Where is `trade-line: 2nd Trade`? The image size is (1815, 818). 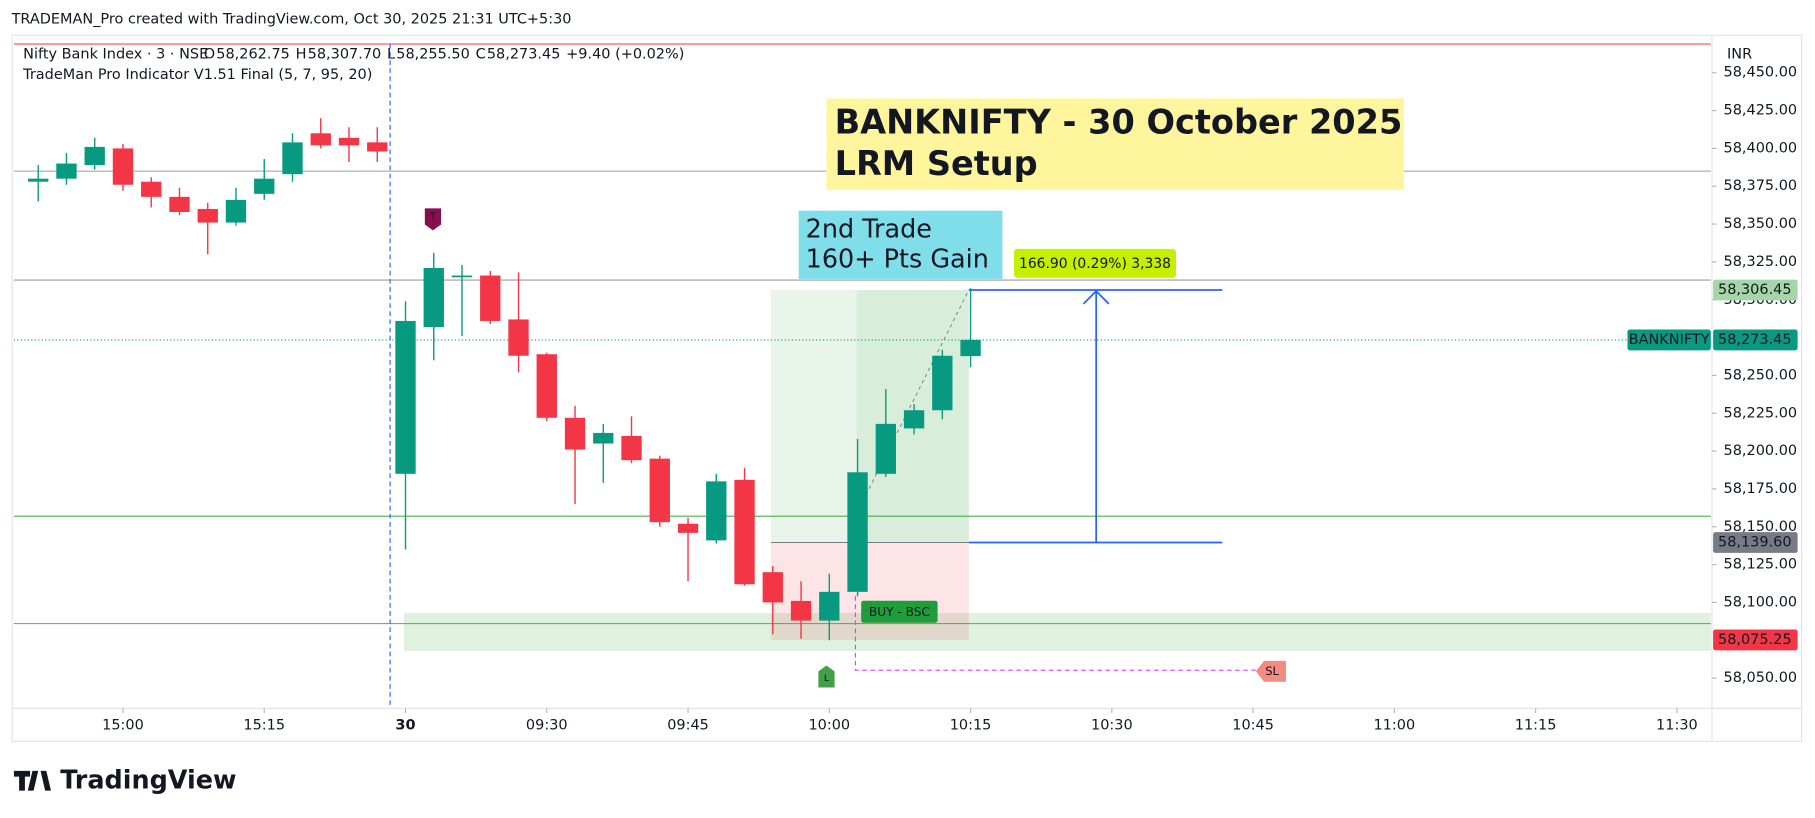 trade-line: 2nd Trade is located at coordinates (869, 229).